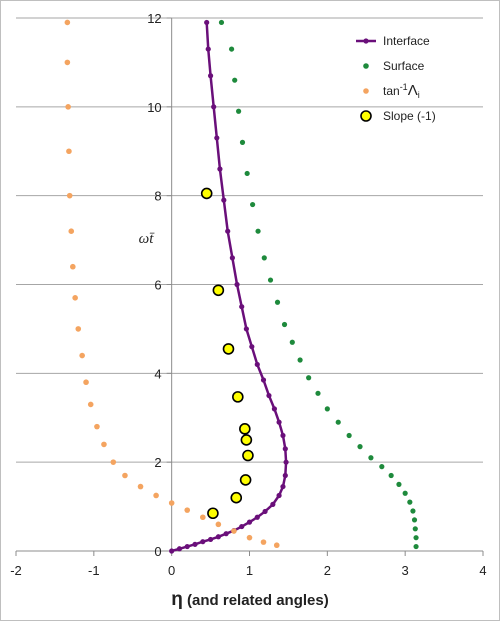 The image size is (500, 621). What do you see at coordinates (406, 41) in the screenshot?
I see `legend-label: Interface` at bounding box center [406, 41].